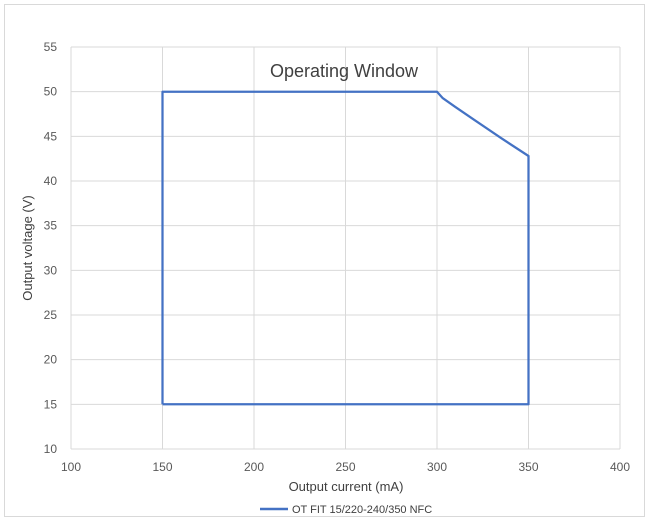  I want to click on y-tick-label: 10, so click(51, 449).